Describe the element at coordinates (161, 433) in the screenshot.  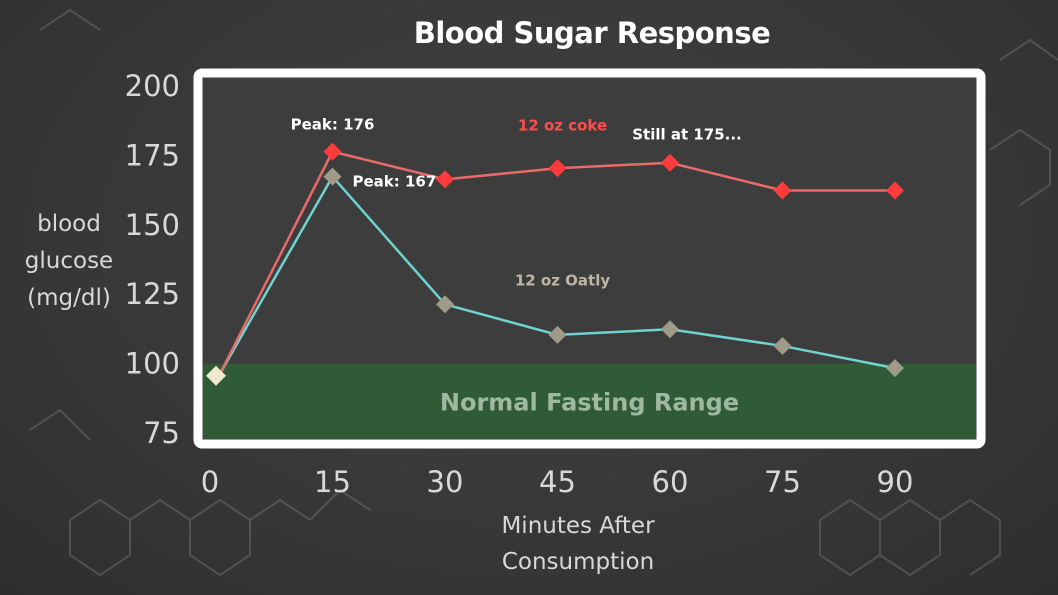
I see `y-tick-label: 75` at that location.